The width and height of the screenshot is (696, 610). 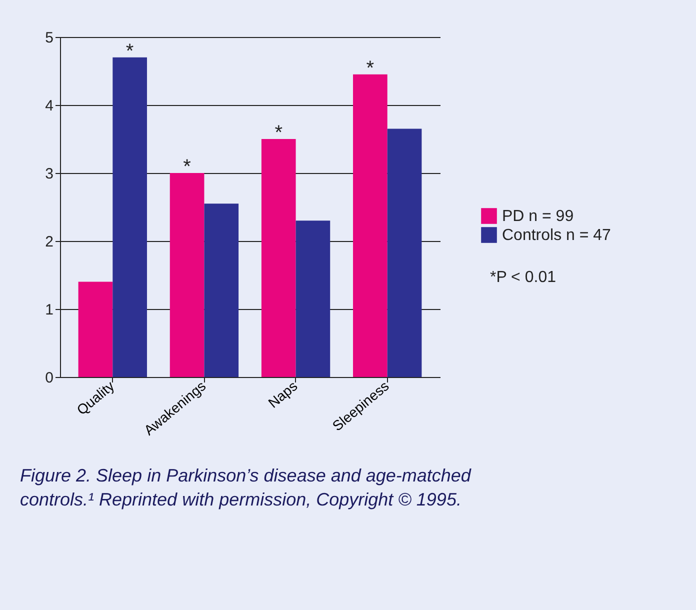 What do you see at coordinates (246, 488) in the screenshot?
I see `caption: Figure 2. Sleep in Parkinson’s disease and age-matched controls.¹ Reprinted with permission, Copyright © 1995.` at bounding box center [246, 488].